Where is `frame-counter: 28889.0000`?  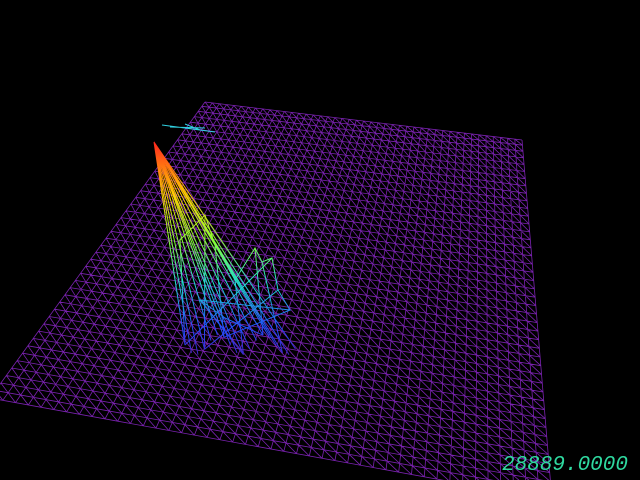
frame-counter: 28889.0000 is located at coordinates (565, 465).